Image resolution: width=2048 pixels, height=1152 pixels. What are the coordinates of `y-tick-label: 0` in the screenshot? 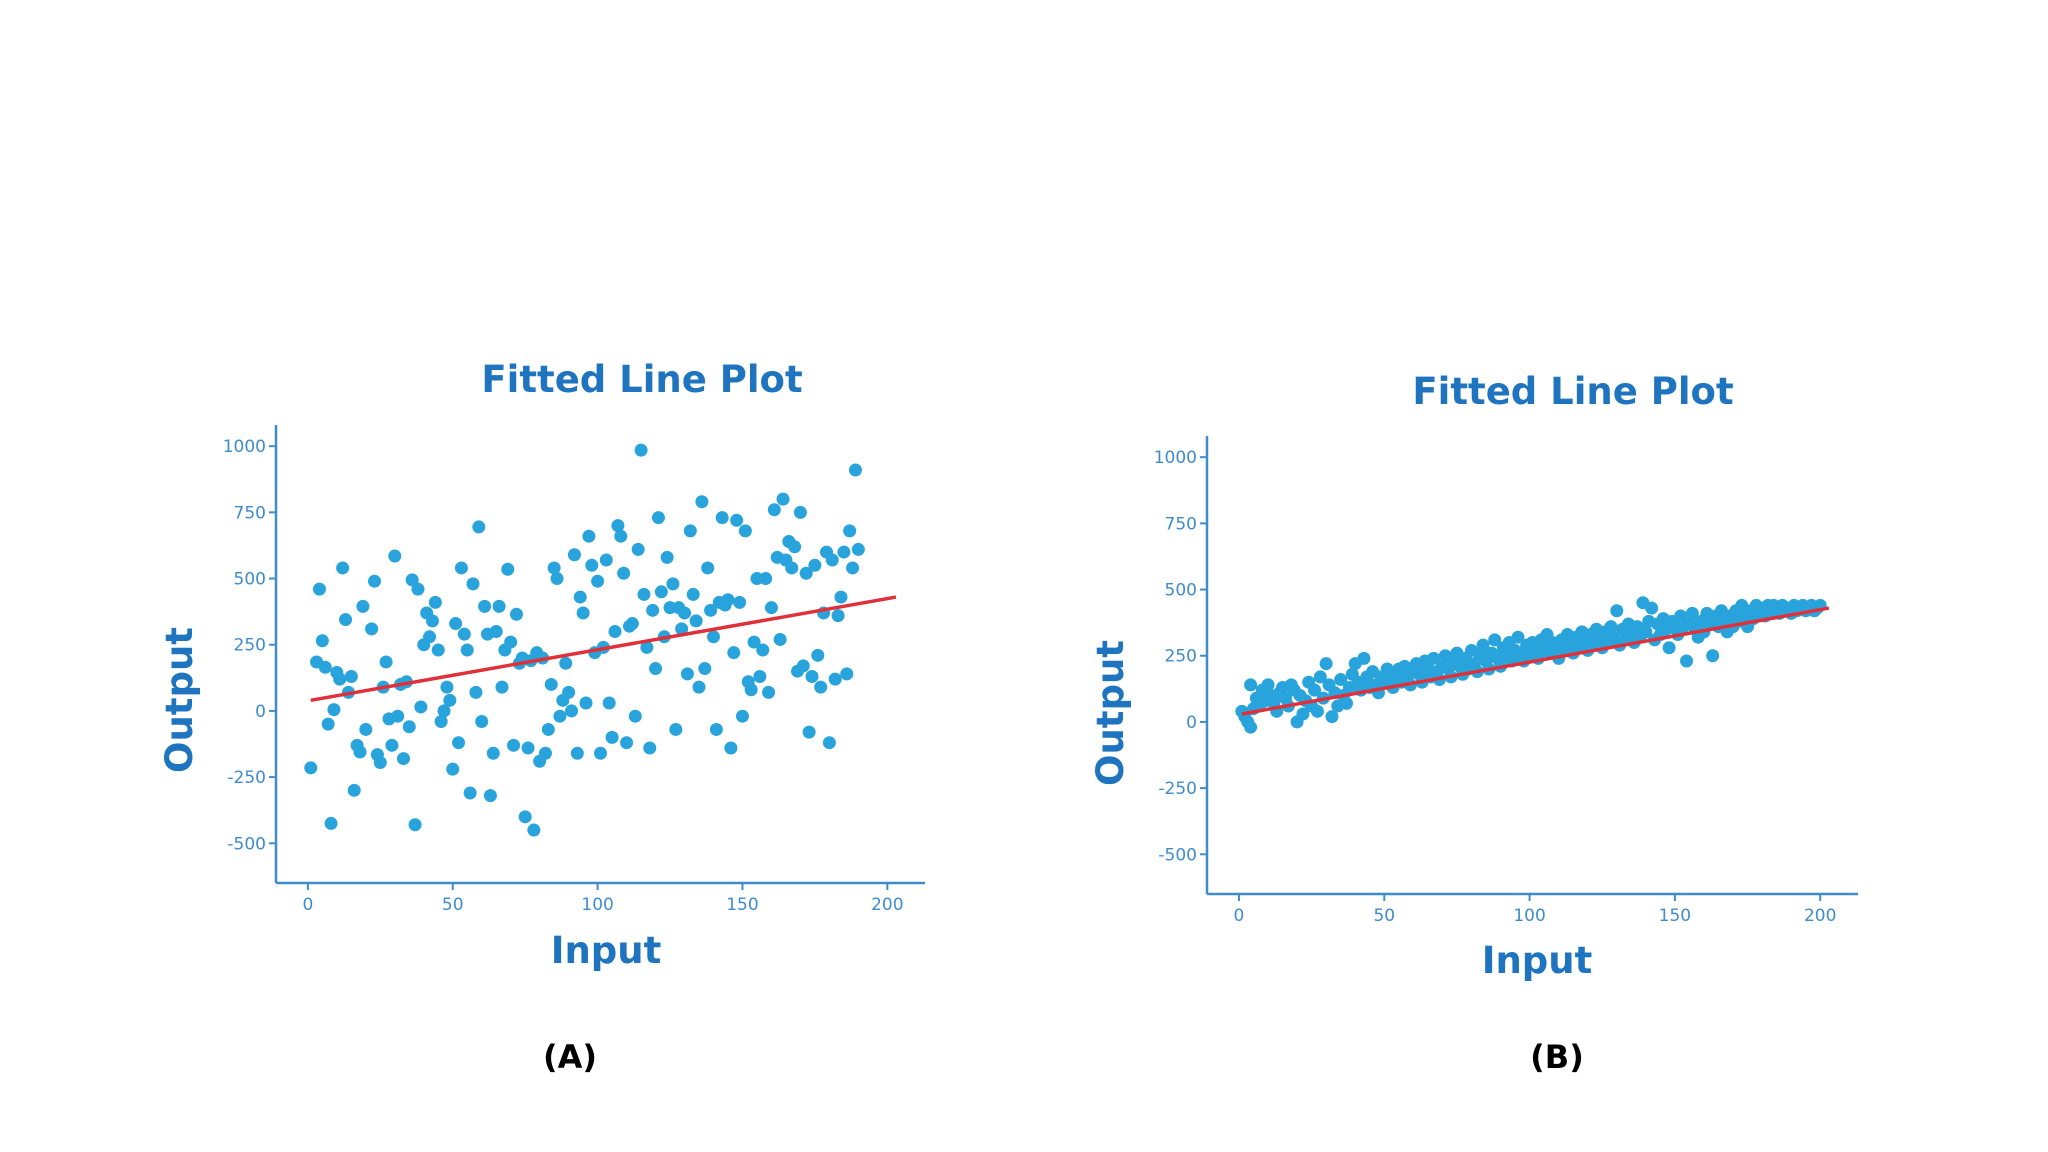 It's located at (1191, 723).